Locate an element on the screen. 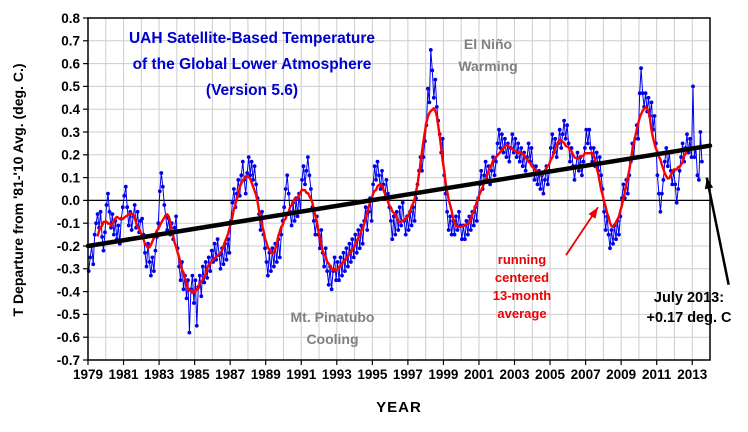  el-nino-line1: El Niño is located at coordinates (488, 44).